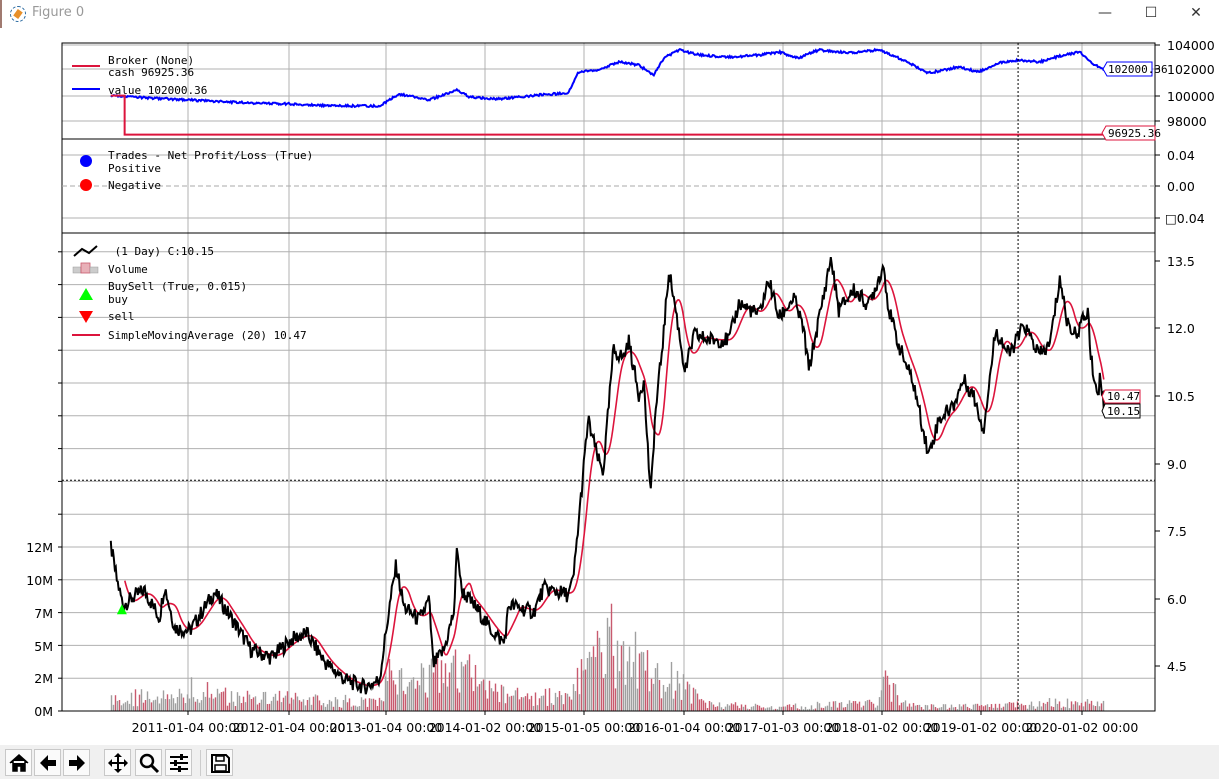  What do you see at coordinates (117, 762) in the screenshot?
I see `pan-button` at bounding box center [117, 762].